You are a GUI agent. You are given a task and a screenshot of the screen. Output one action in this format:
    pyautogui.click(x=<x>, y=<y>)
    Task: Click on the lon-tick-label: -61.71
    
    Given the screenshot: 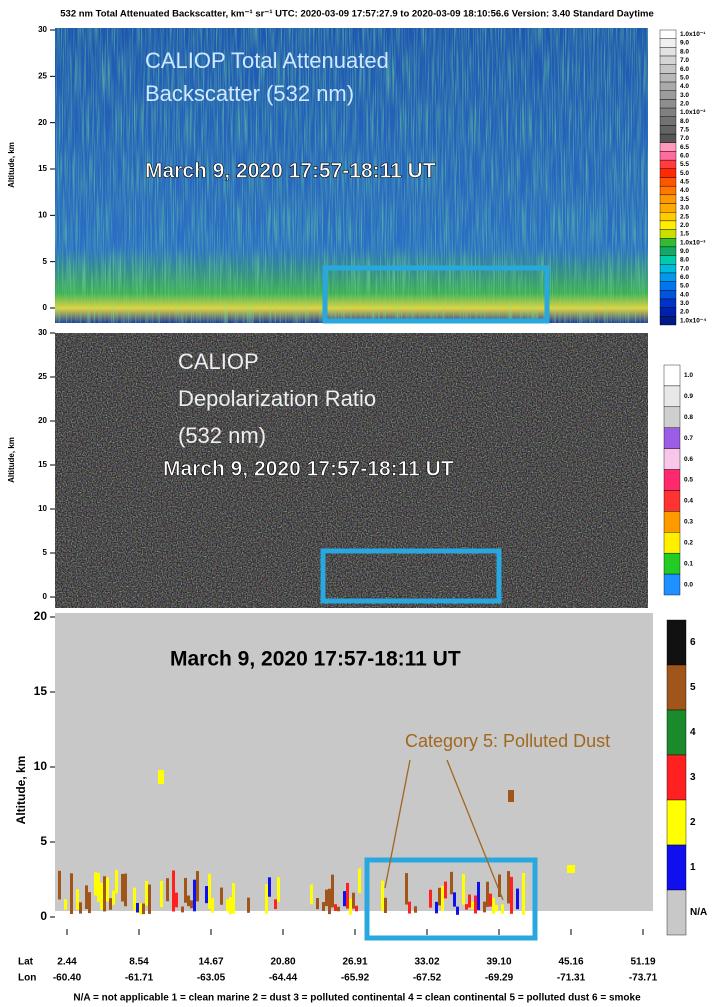 What is the action you would take?
    pyautogui.click(x=139, y=978)
    